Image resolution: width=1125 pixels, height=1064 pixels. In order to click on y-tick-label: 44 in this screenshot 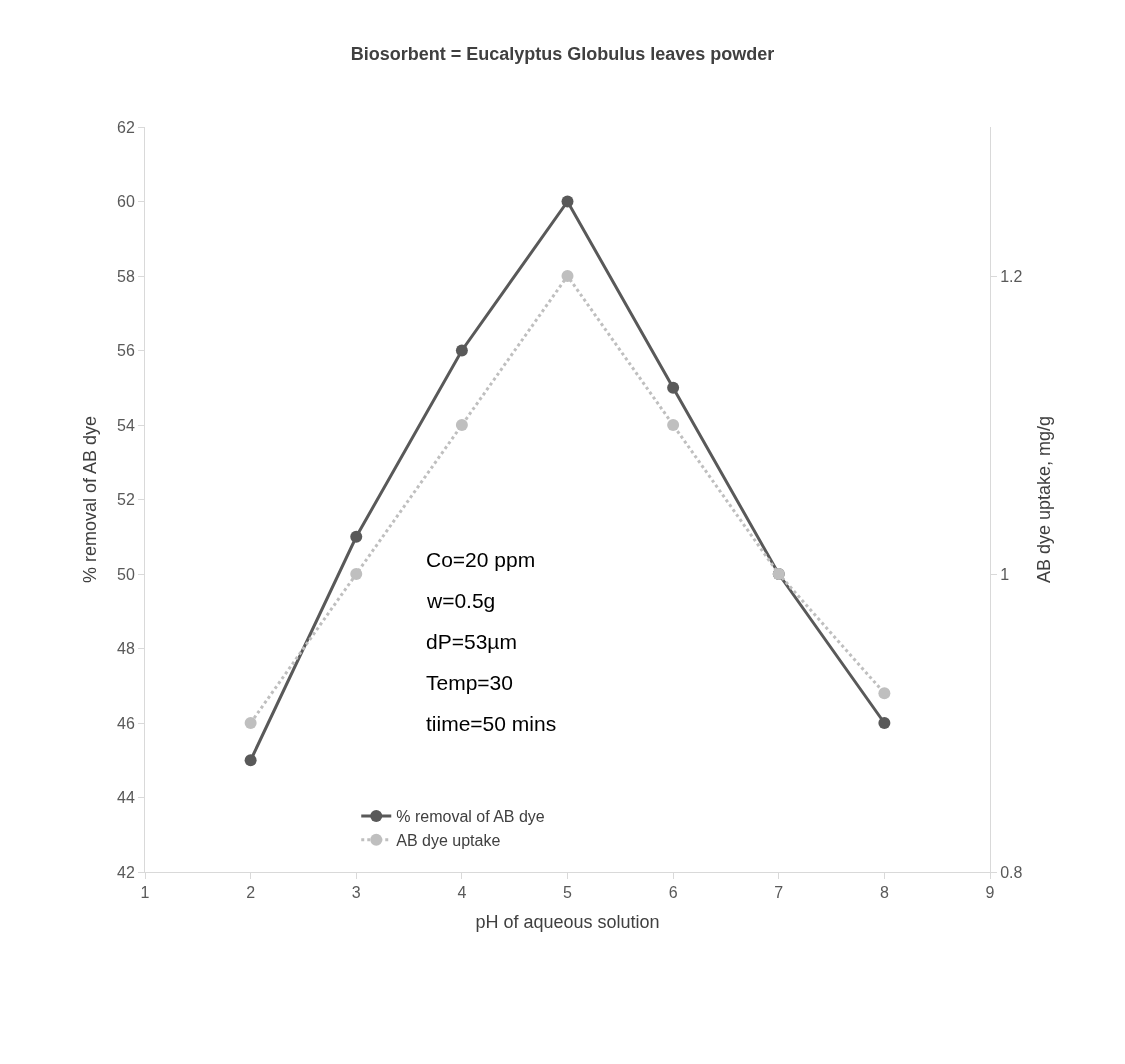, I will do `click(126, 798)`.